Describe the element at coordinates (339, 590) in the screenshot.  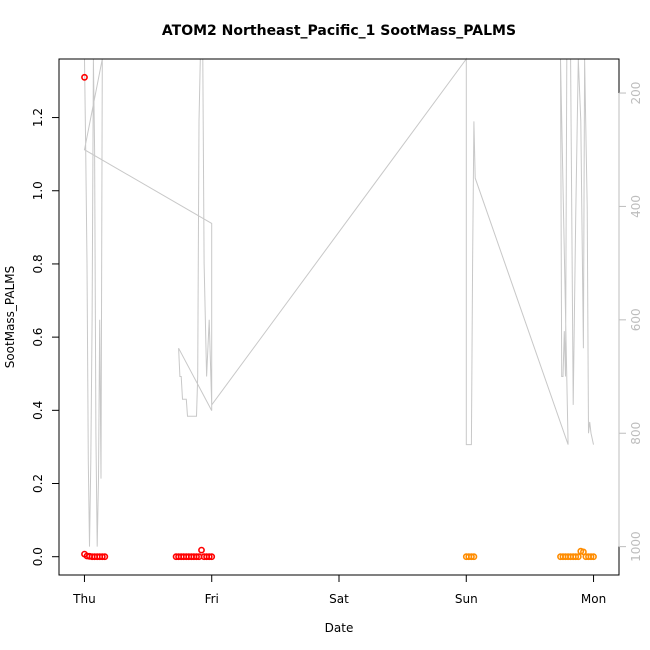
I see `x-axis: Thu Fri Sat Sun Mon` at that location.